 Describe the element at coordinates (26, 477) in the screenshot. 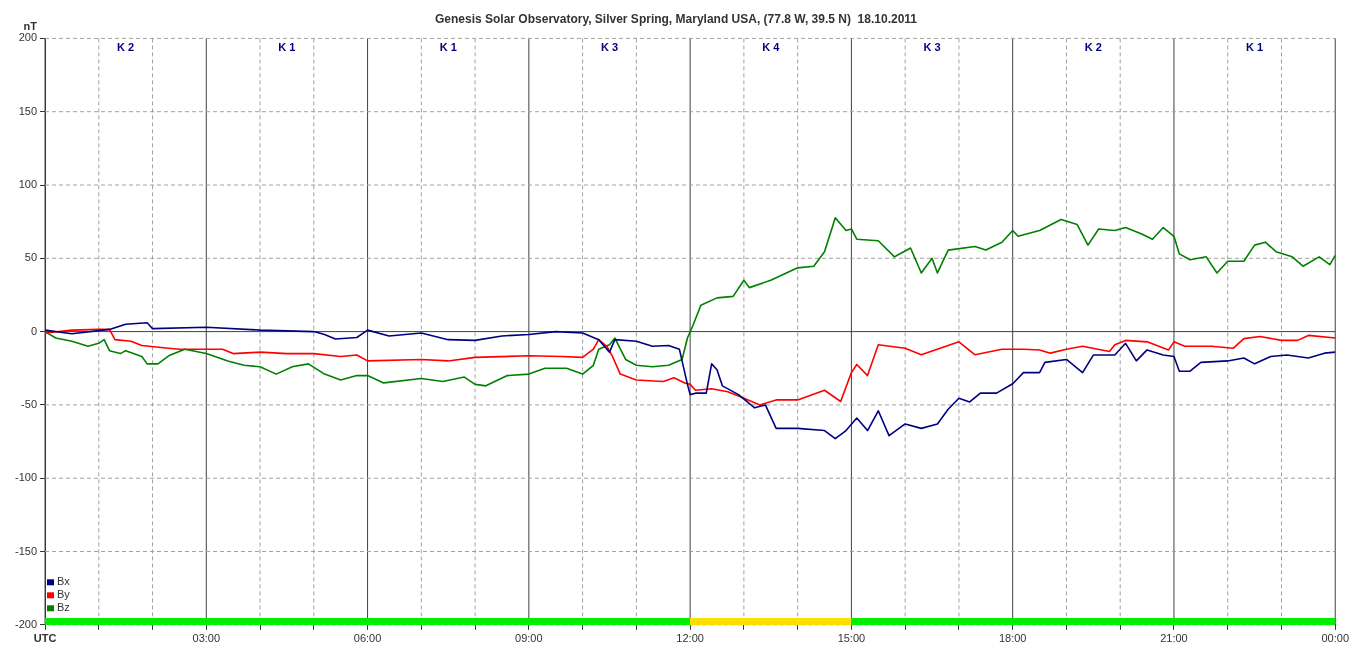

I see `y-tick-label: -100` at that location.